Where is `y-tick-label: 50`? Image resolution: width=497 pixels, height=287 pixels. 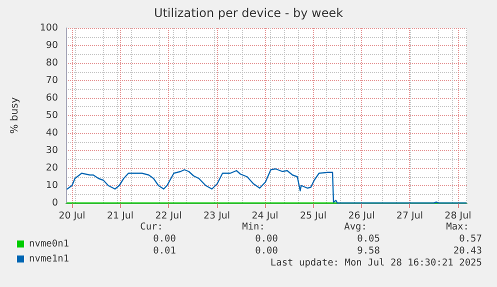
y-tick-label: 50 is located at coordinates (52, 115).